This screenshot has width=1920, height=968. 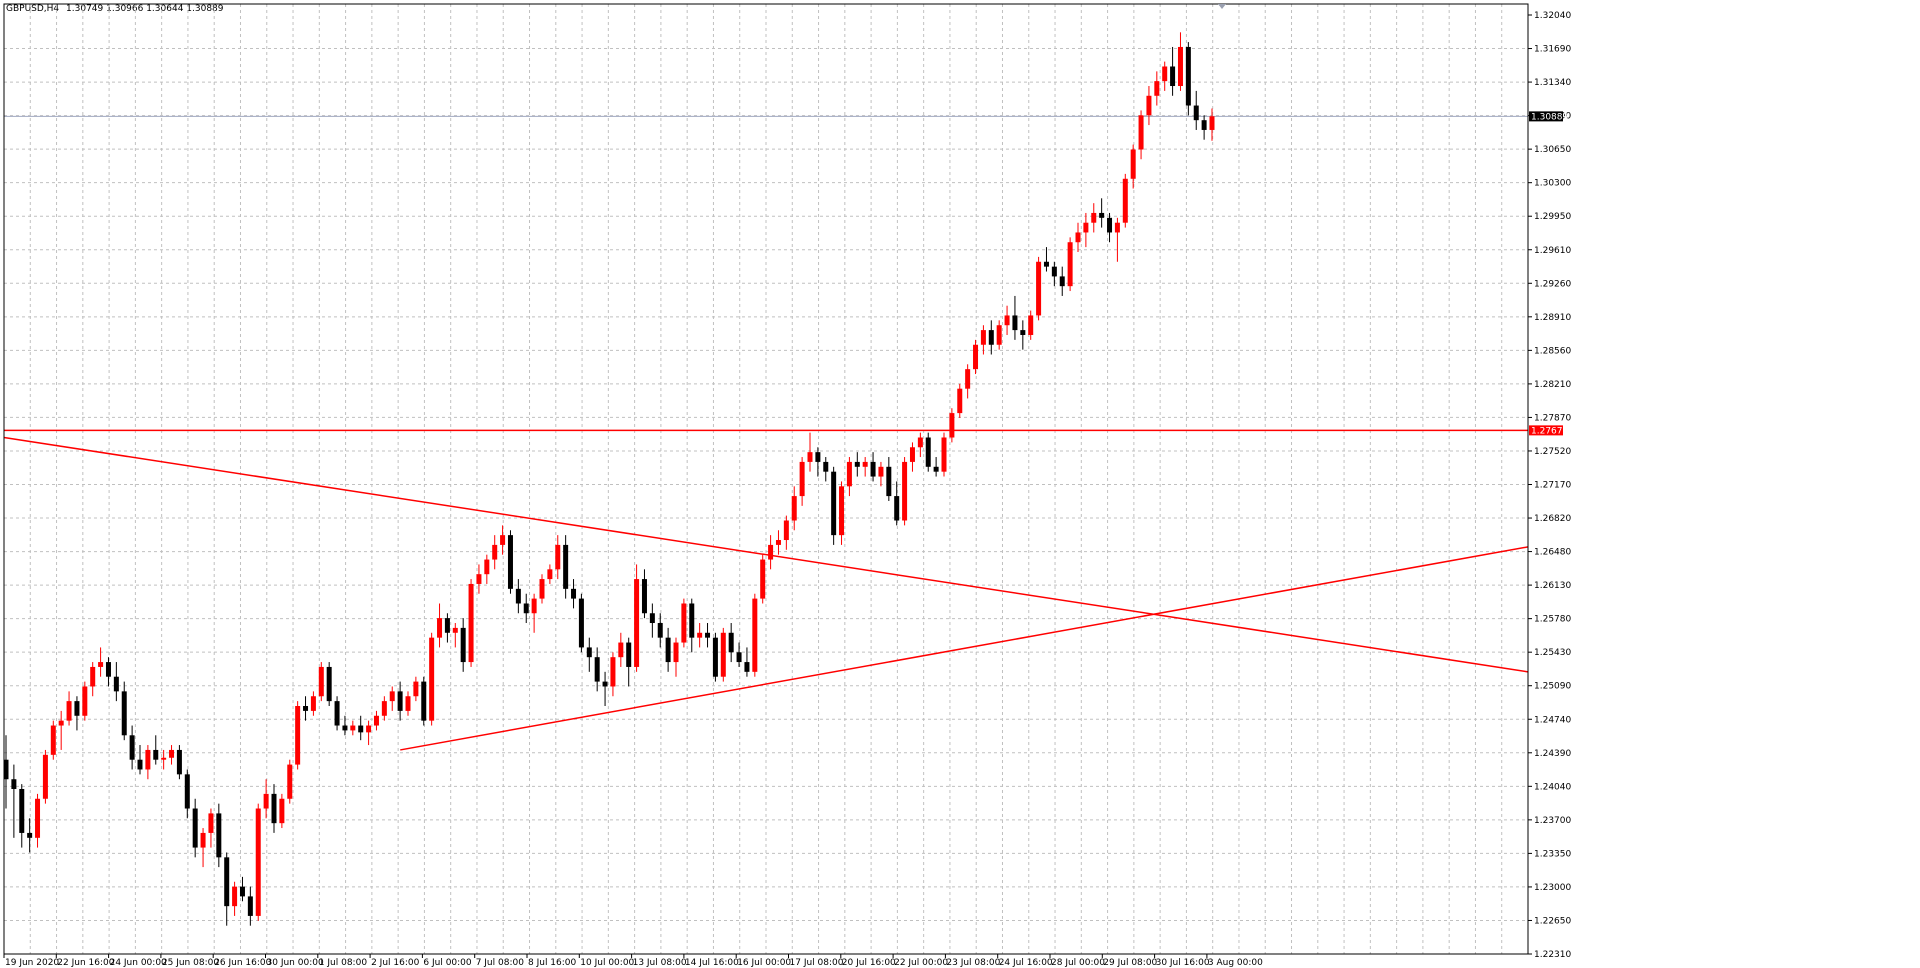 What do you see at coordinates (85, 963) in the screenshot?
I see `x-tick-label: 22 Jun 16:00` at bounding box center [85, 963].